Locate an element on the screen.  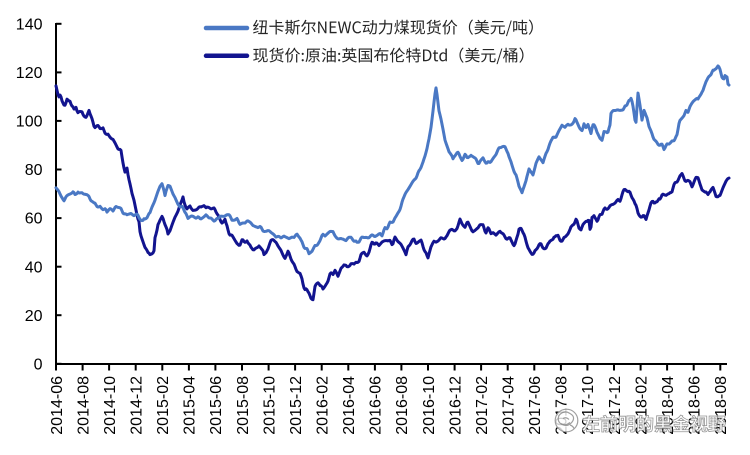
svg-text: 2016-02 is located at coordinates (323, 405).